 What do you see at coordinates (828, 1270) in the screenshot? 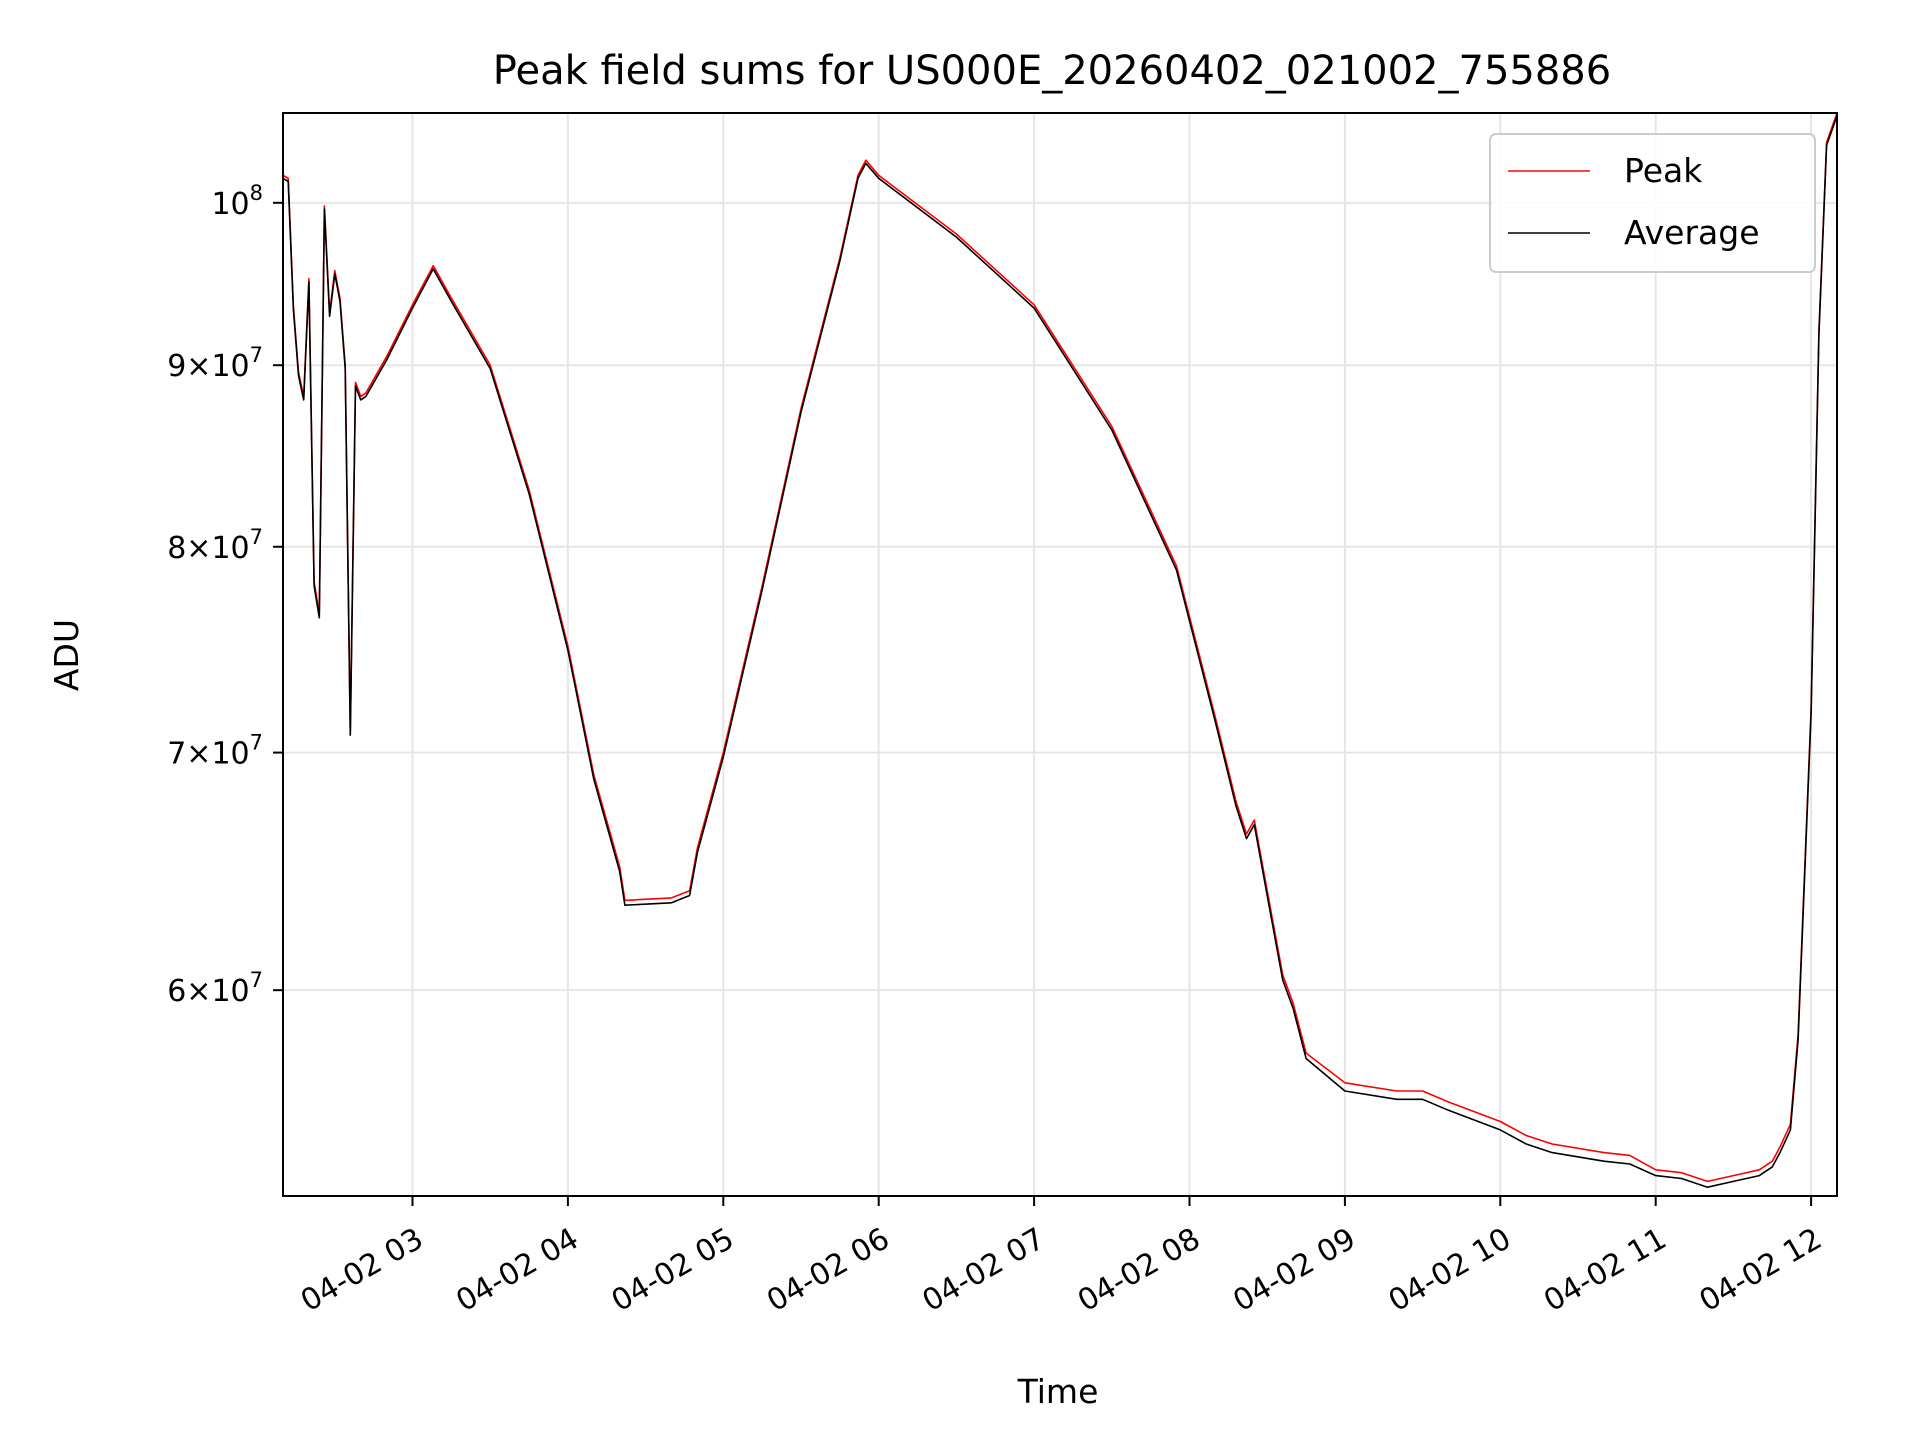
I see `x-tick-label: 04-02 06` at bounding box center [828, 1270].